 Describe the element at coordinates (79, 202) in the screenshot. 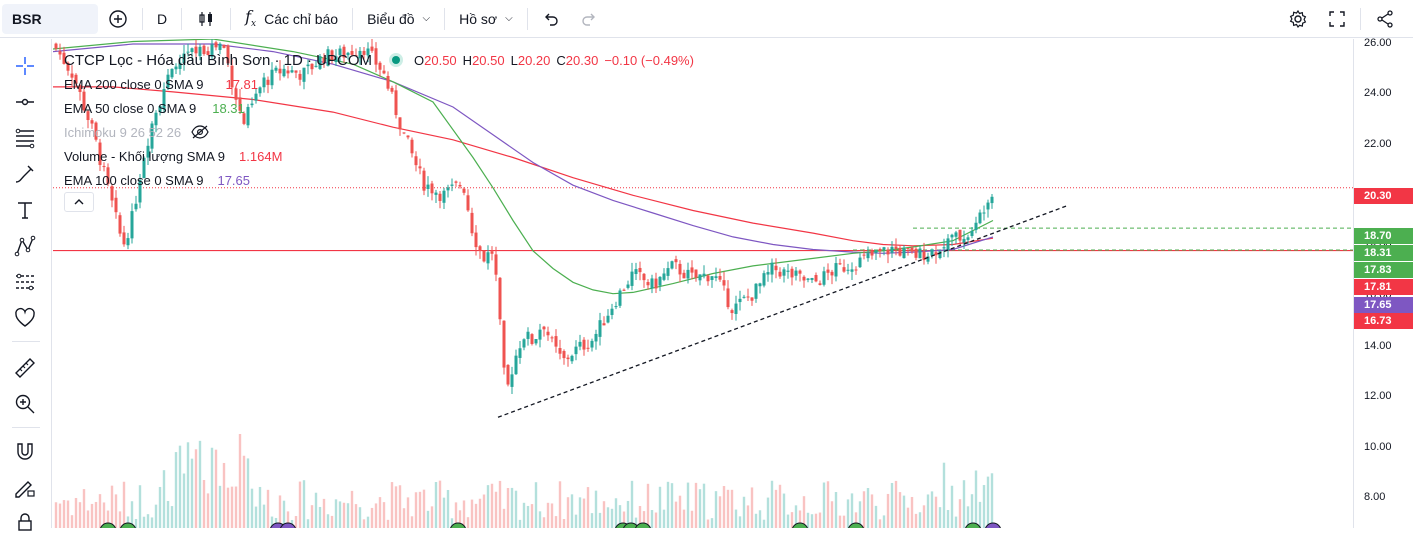

I see `legend-collapse-button` at that location.